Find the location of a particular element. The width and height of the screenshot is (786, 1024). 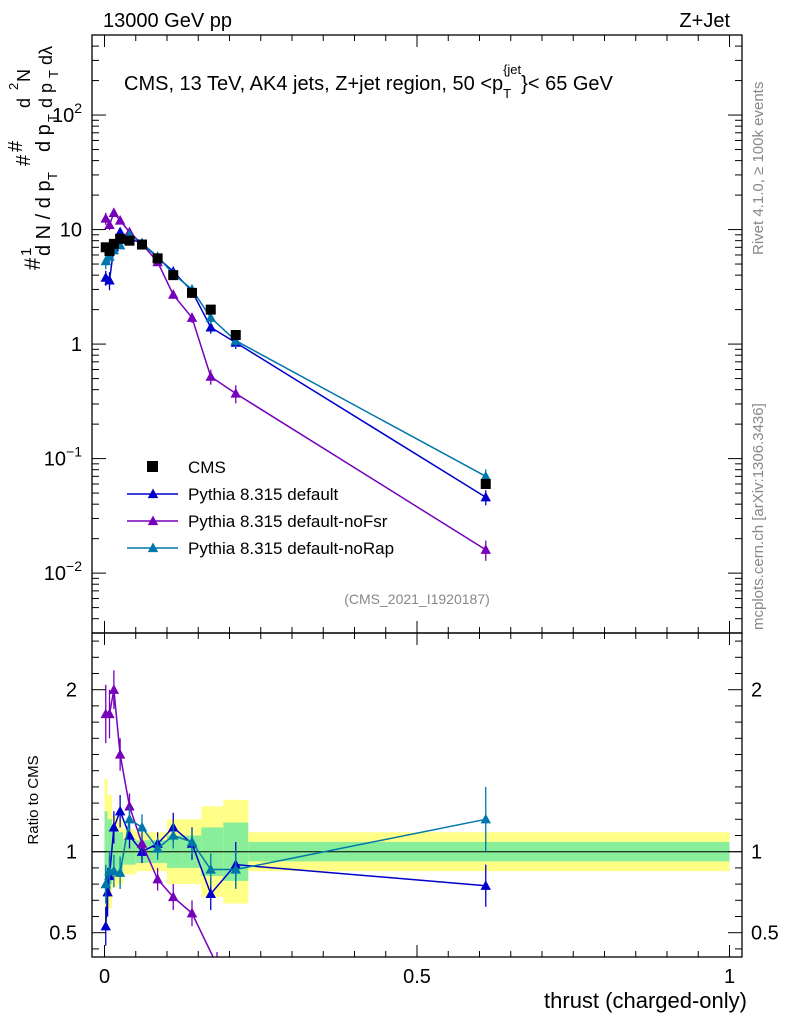

y-axis-title: # 1 d N / d p T # d p T # d 2 N d p T dλ is located at coordinates (33, 158).